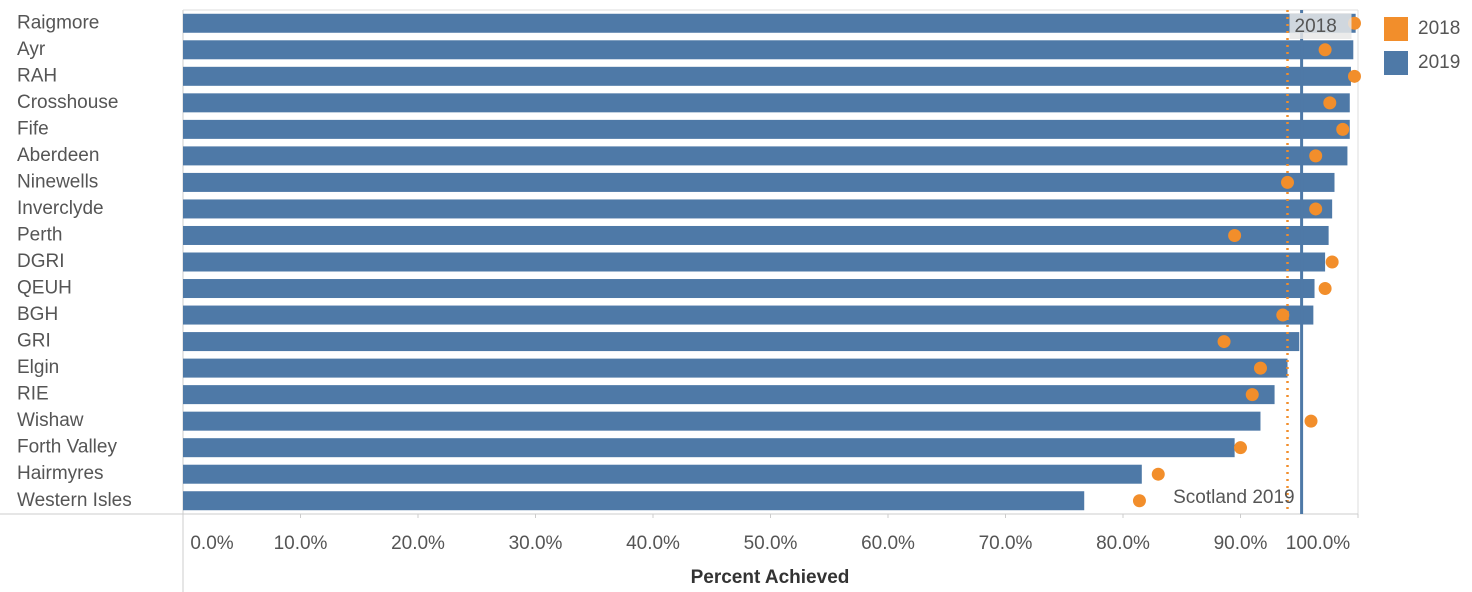 This screenshot has width=1472, height=592. Describe the element at coordinates (211, 543) in the screenshot. I see `x-tick-label: 0.0%` at that location.